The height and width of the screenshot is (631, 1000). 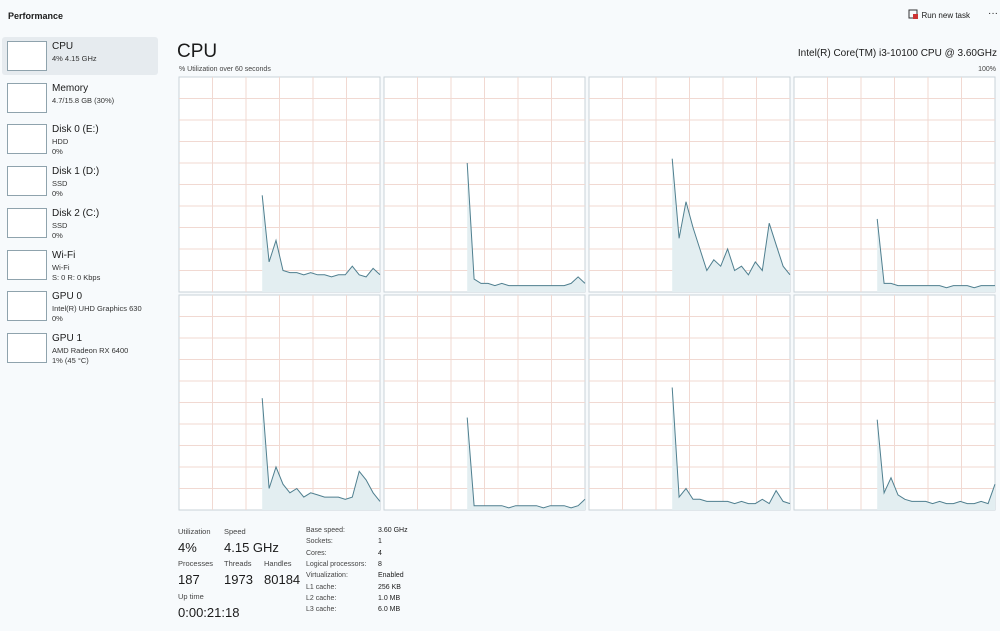 What do you see at coordinates (60, 142) in the screenshot?
I see `item-detail: HDD` at bounding box center [60, 142].